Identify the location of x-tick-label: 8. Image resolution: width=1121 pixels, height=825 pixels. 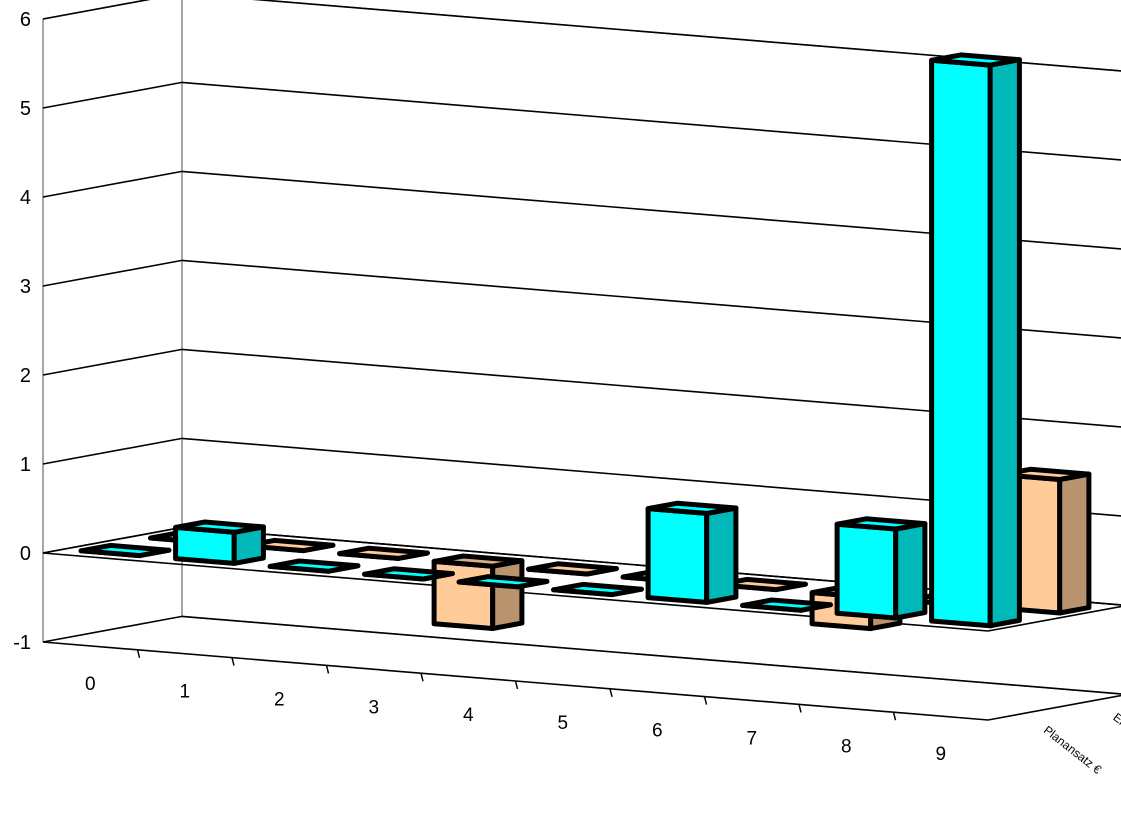
(846, 746).